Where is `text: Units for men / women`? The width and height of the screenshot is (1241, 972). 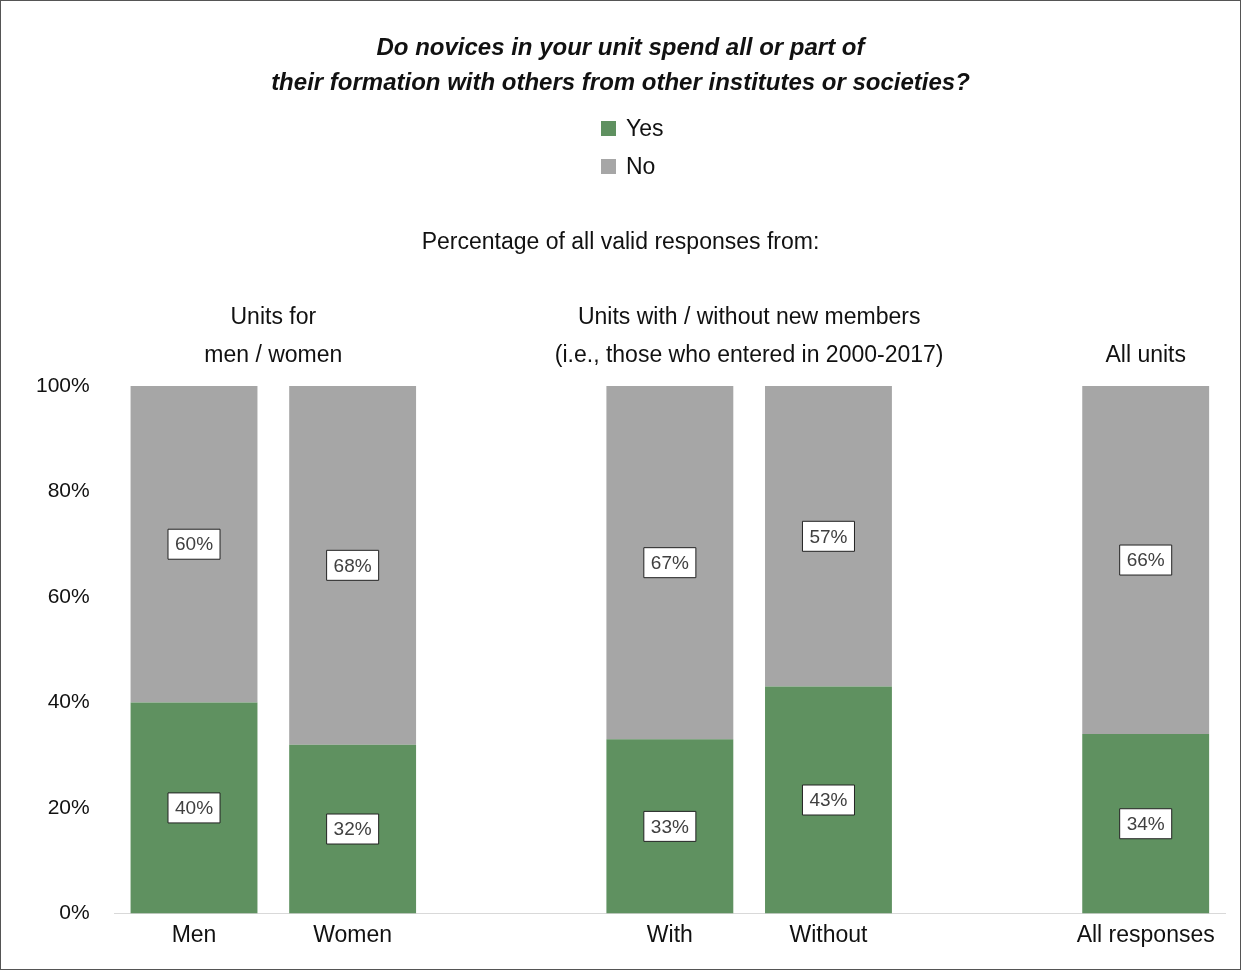
text: Units for men / women is located at coordinates (273, 335).